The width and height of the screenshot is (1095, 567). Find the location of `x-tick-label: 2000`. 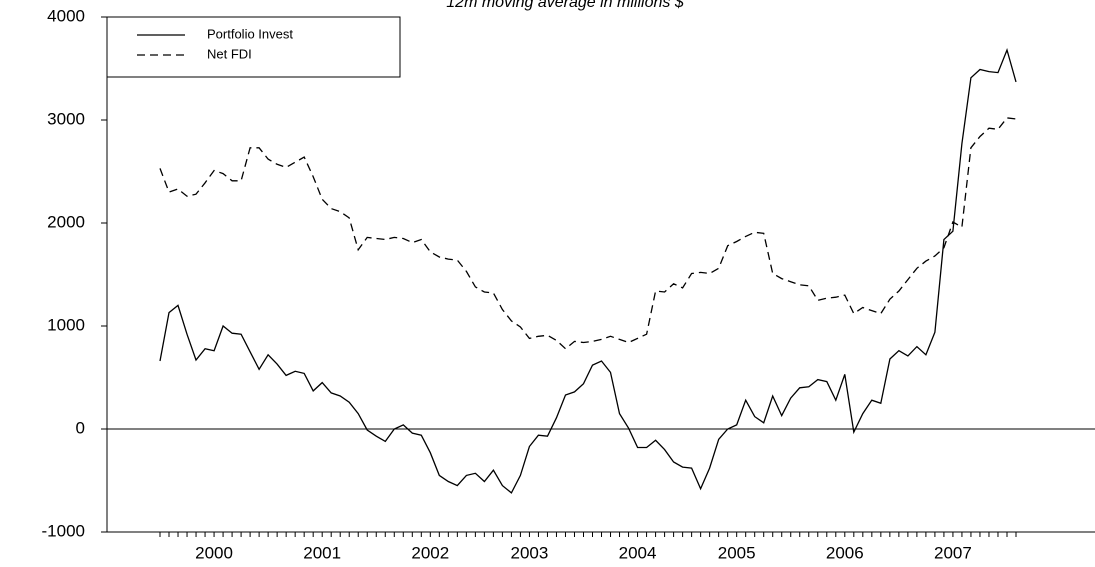

x-tick-label: 2000 is located at coordinates (214, 552).